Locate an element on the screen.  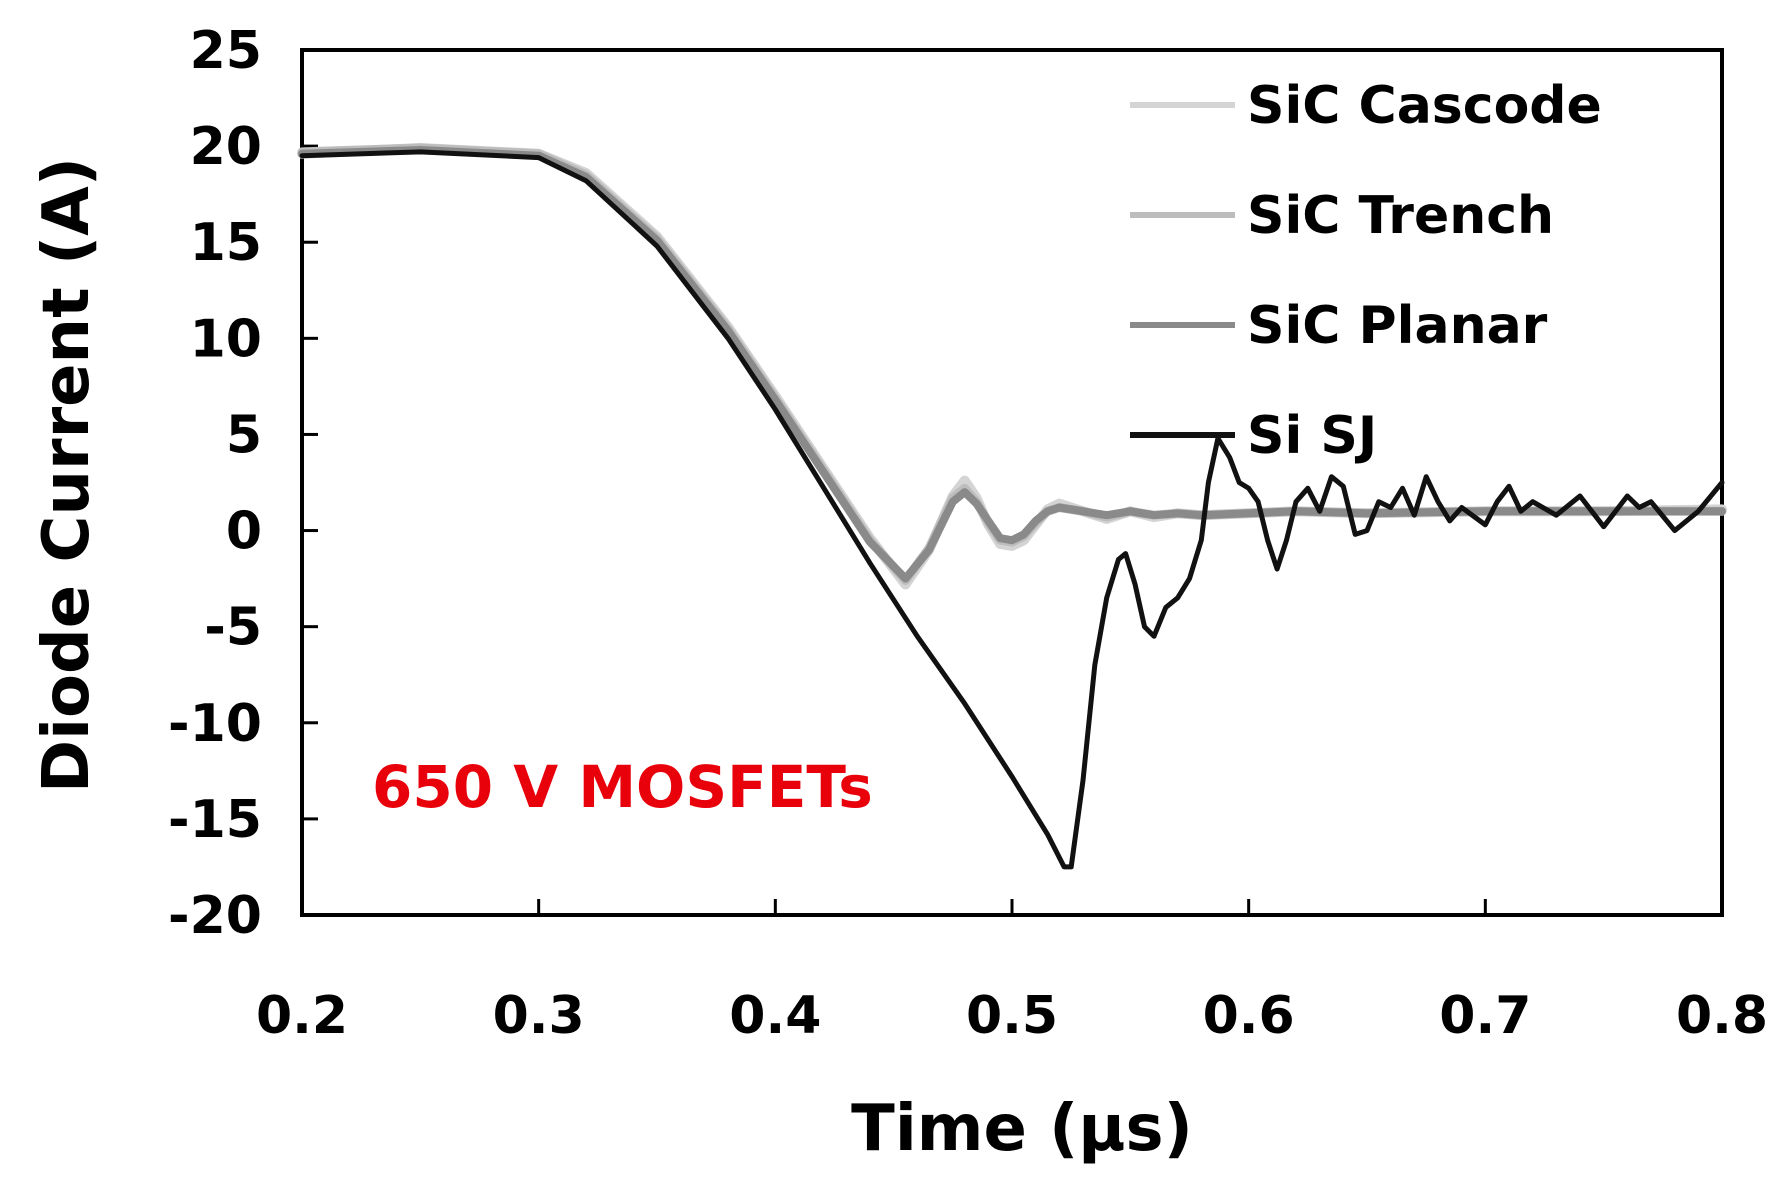
legend-label: SiC Cascode is located at coordinates (1424, 106).